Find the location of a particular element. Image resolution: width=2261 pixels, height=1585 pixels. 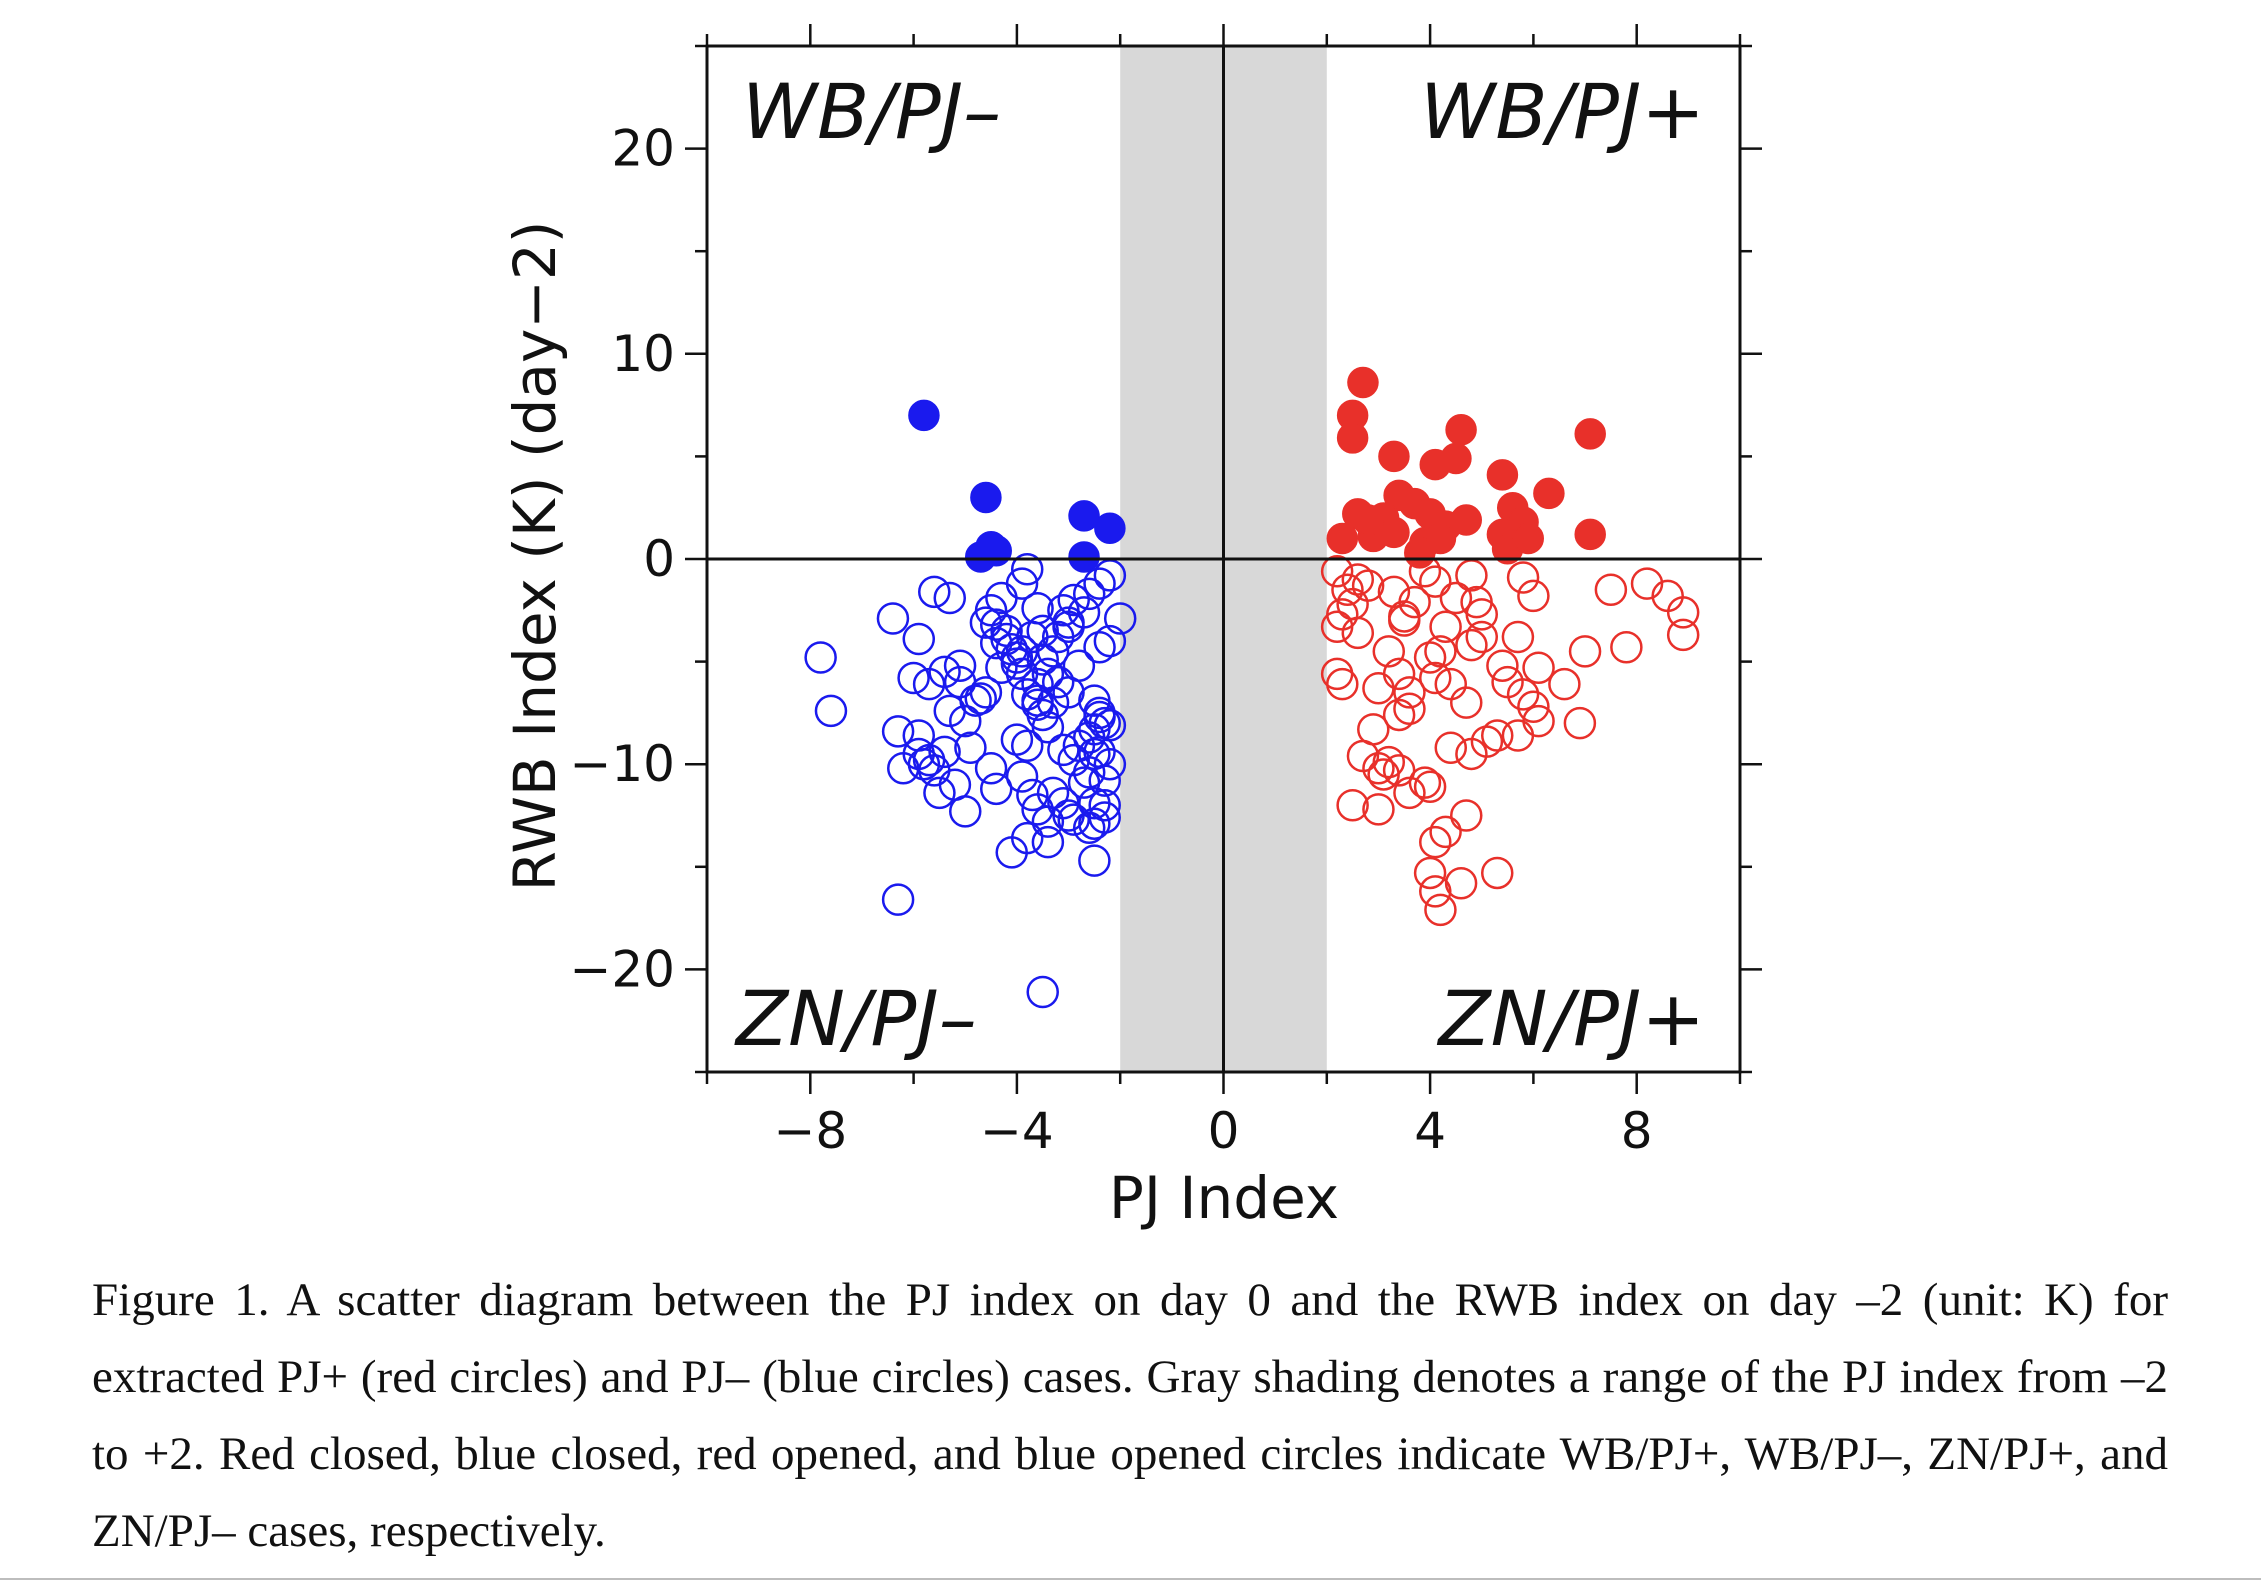

y-tick-label: 0 is located at coordinates (659, 559).